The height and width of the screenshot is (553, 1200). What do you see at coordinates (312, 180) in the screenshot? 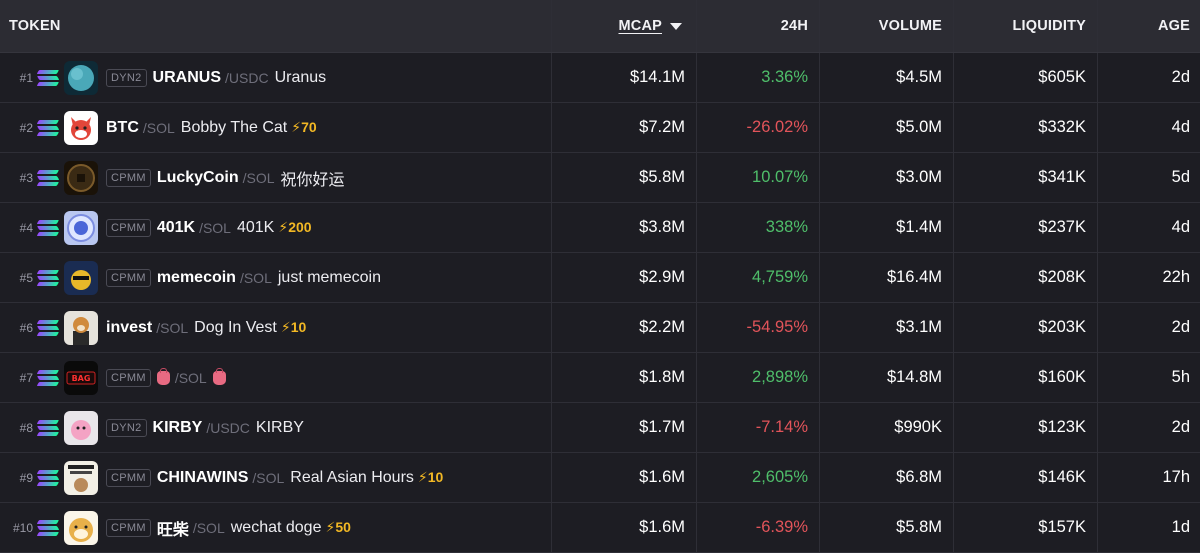
I see `token-name: 祝你好运` at bounding box center [312, 180].